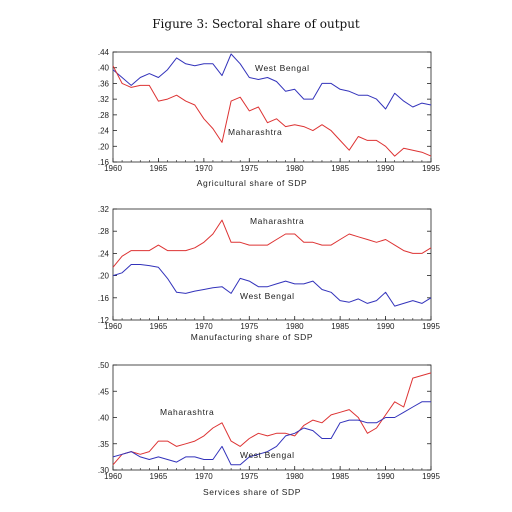 The image size is (512, 512). Describe the element at coordinates (104, 365) in the screenshot. I see `y-tick-label: .50` at that location.